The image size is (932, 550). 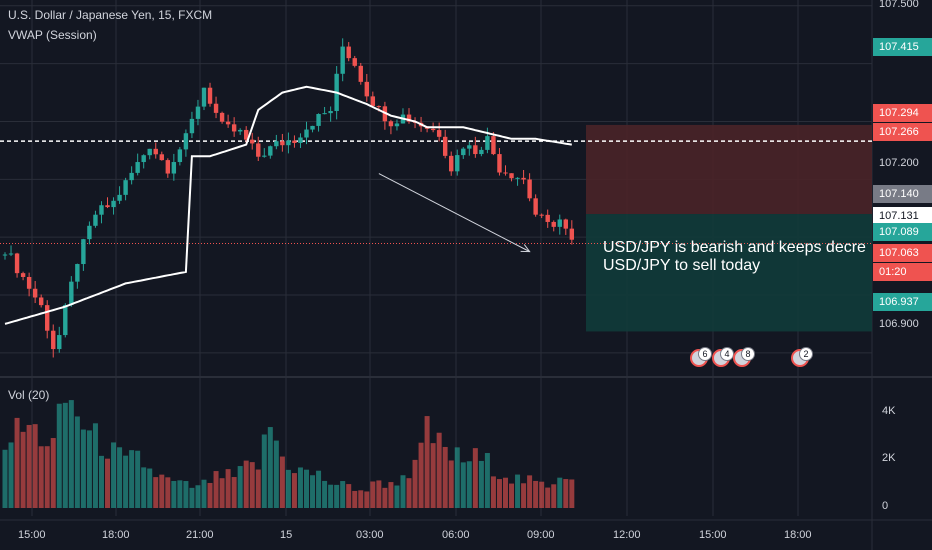 What do you see at coordinates (29, 395) in the screenshot?
I see `volume-indicator-label: Vol (20)` at bounding box center [29, 395].